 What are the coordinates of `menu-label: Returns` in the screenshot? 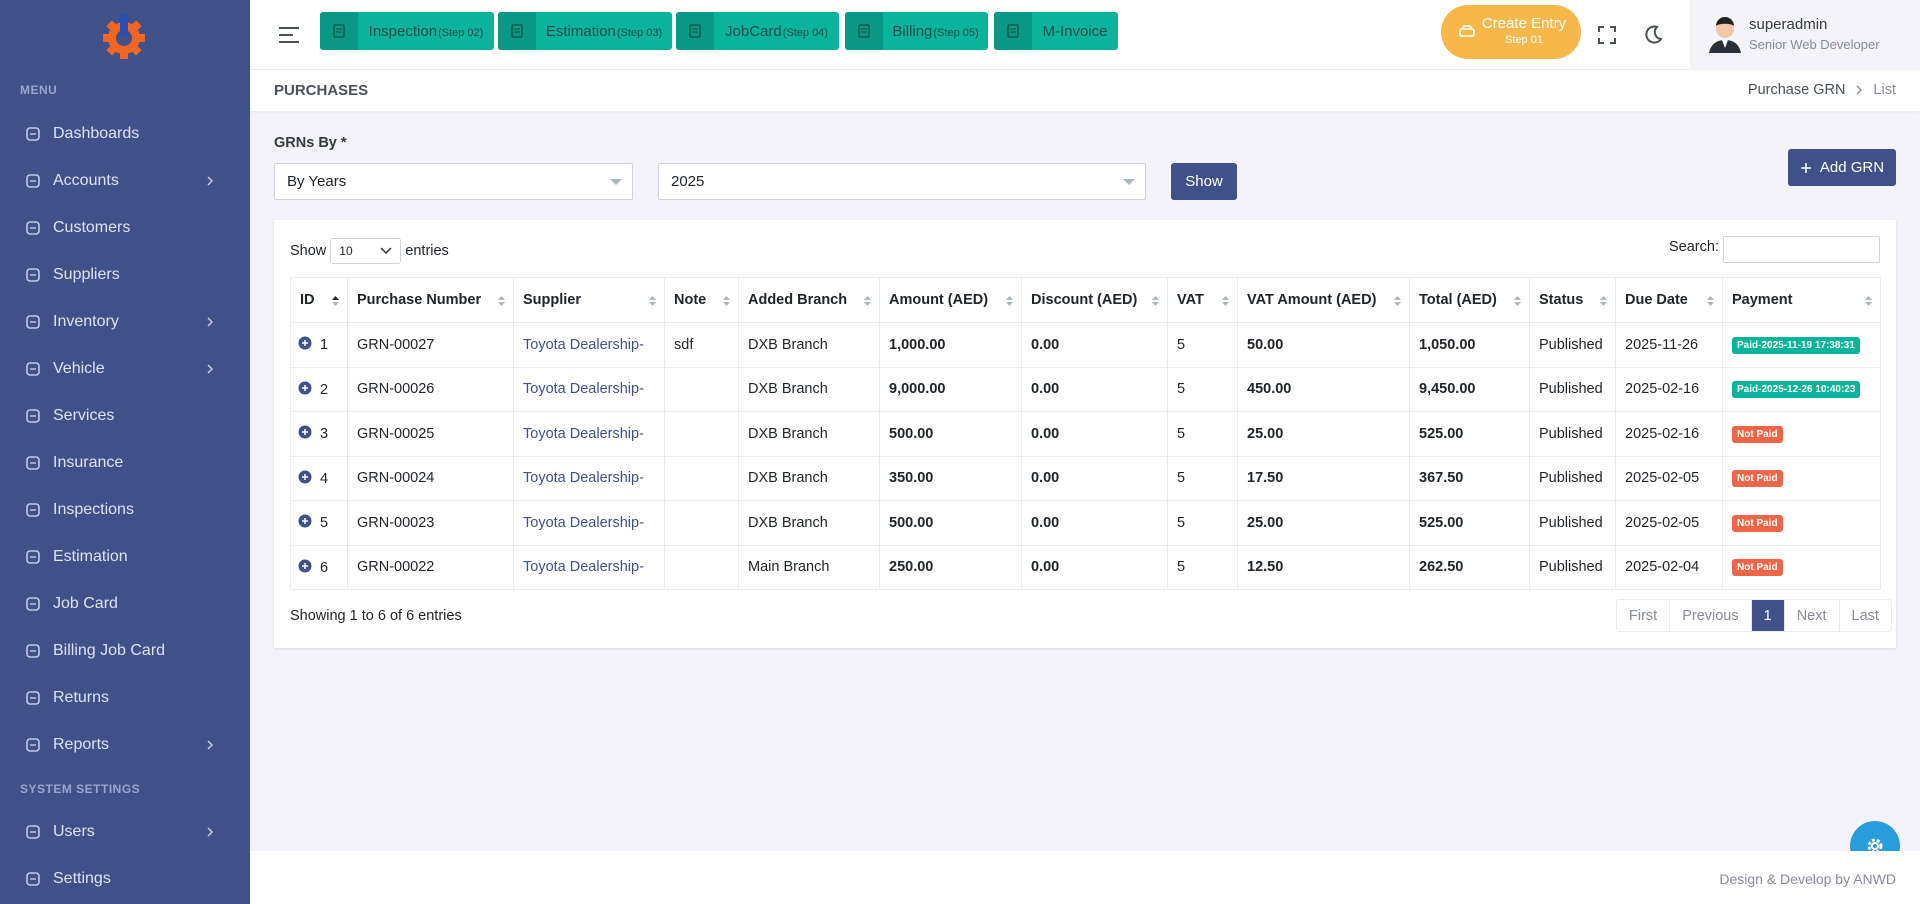 It's located at (81, 697).